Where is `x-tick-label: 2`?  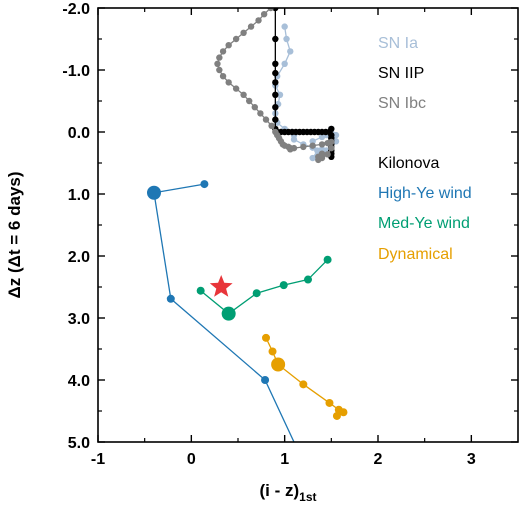
x-tick-label: 2 is located at coordinates (378, 459).